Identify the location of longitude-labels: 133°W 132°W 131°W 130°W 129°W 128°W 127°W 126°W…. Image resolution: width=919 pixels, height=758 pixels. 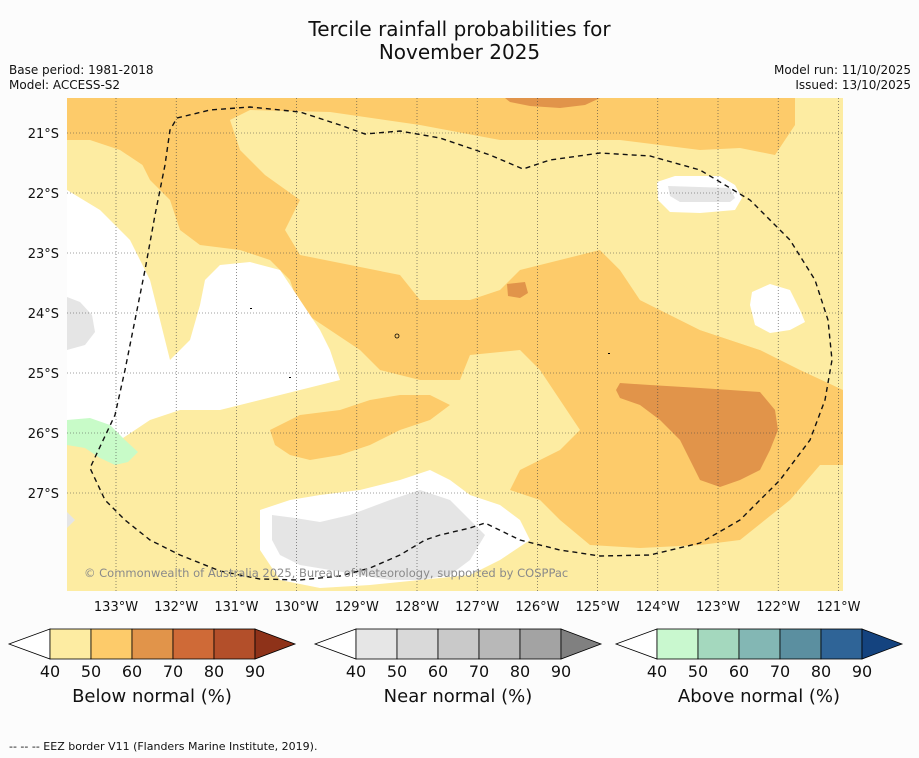
(477, 607).